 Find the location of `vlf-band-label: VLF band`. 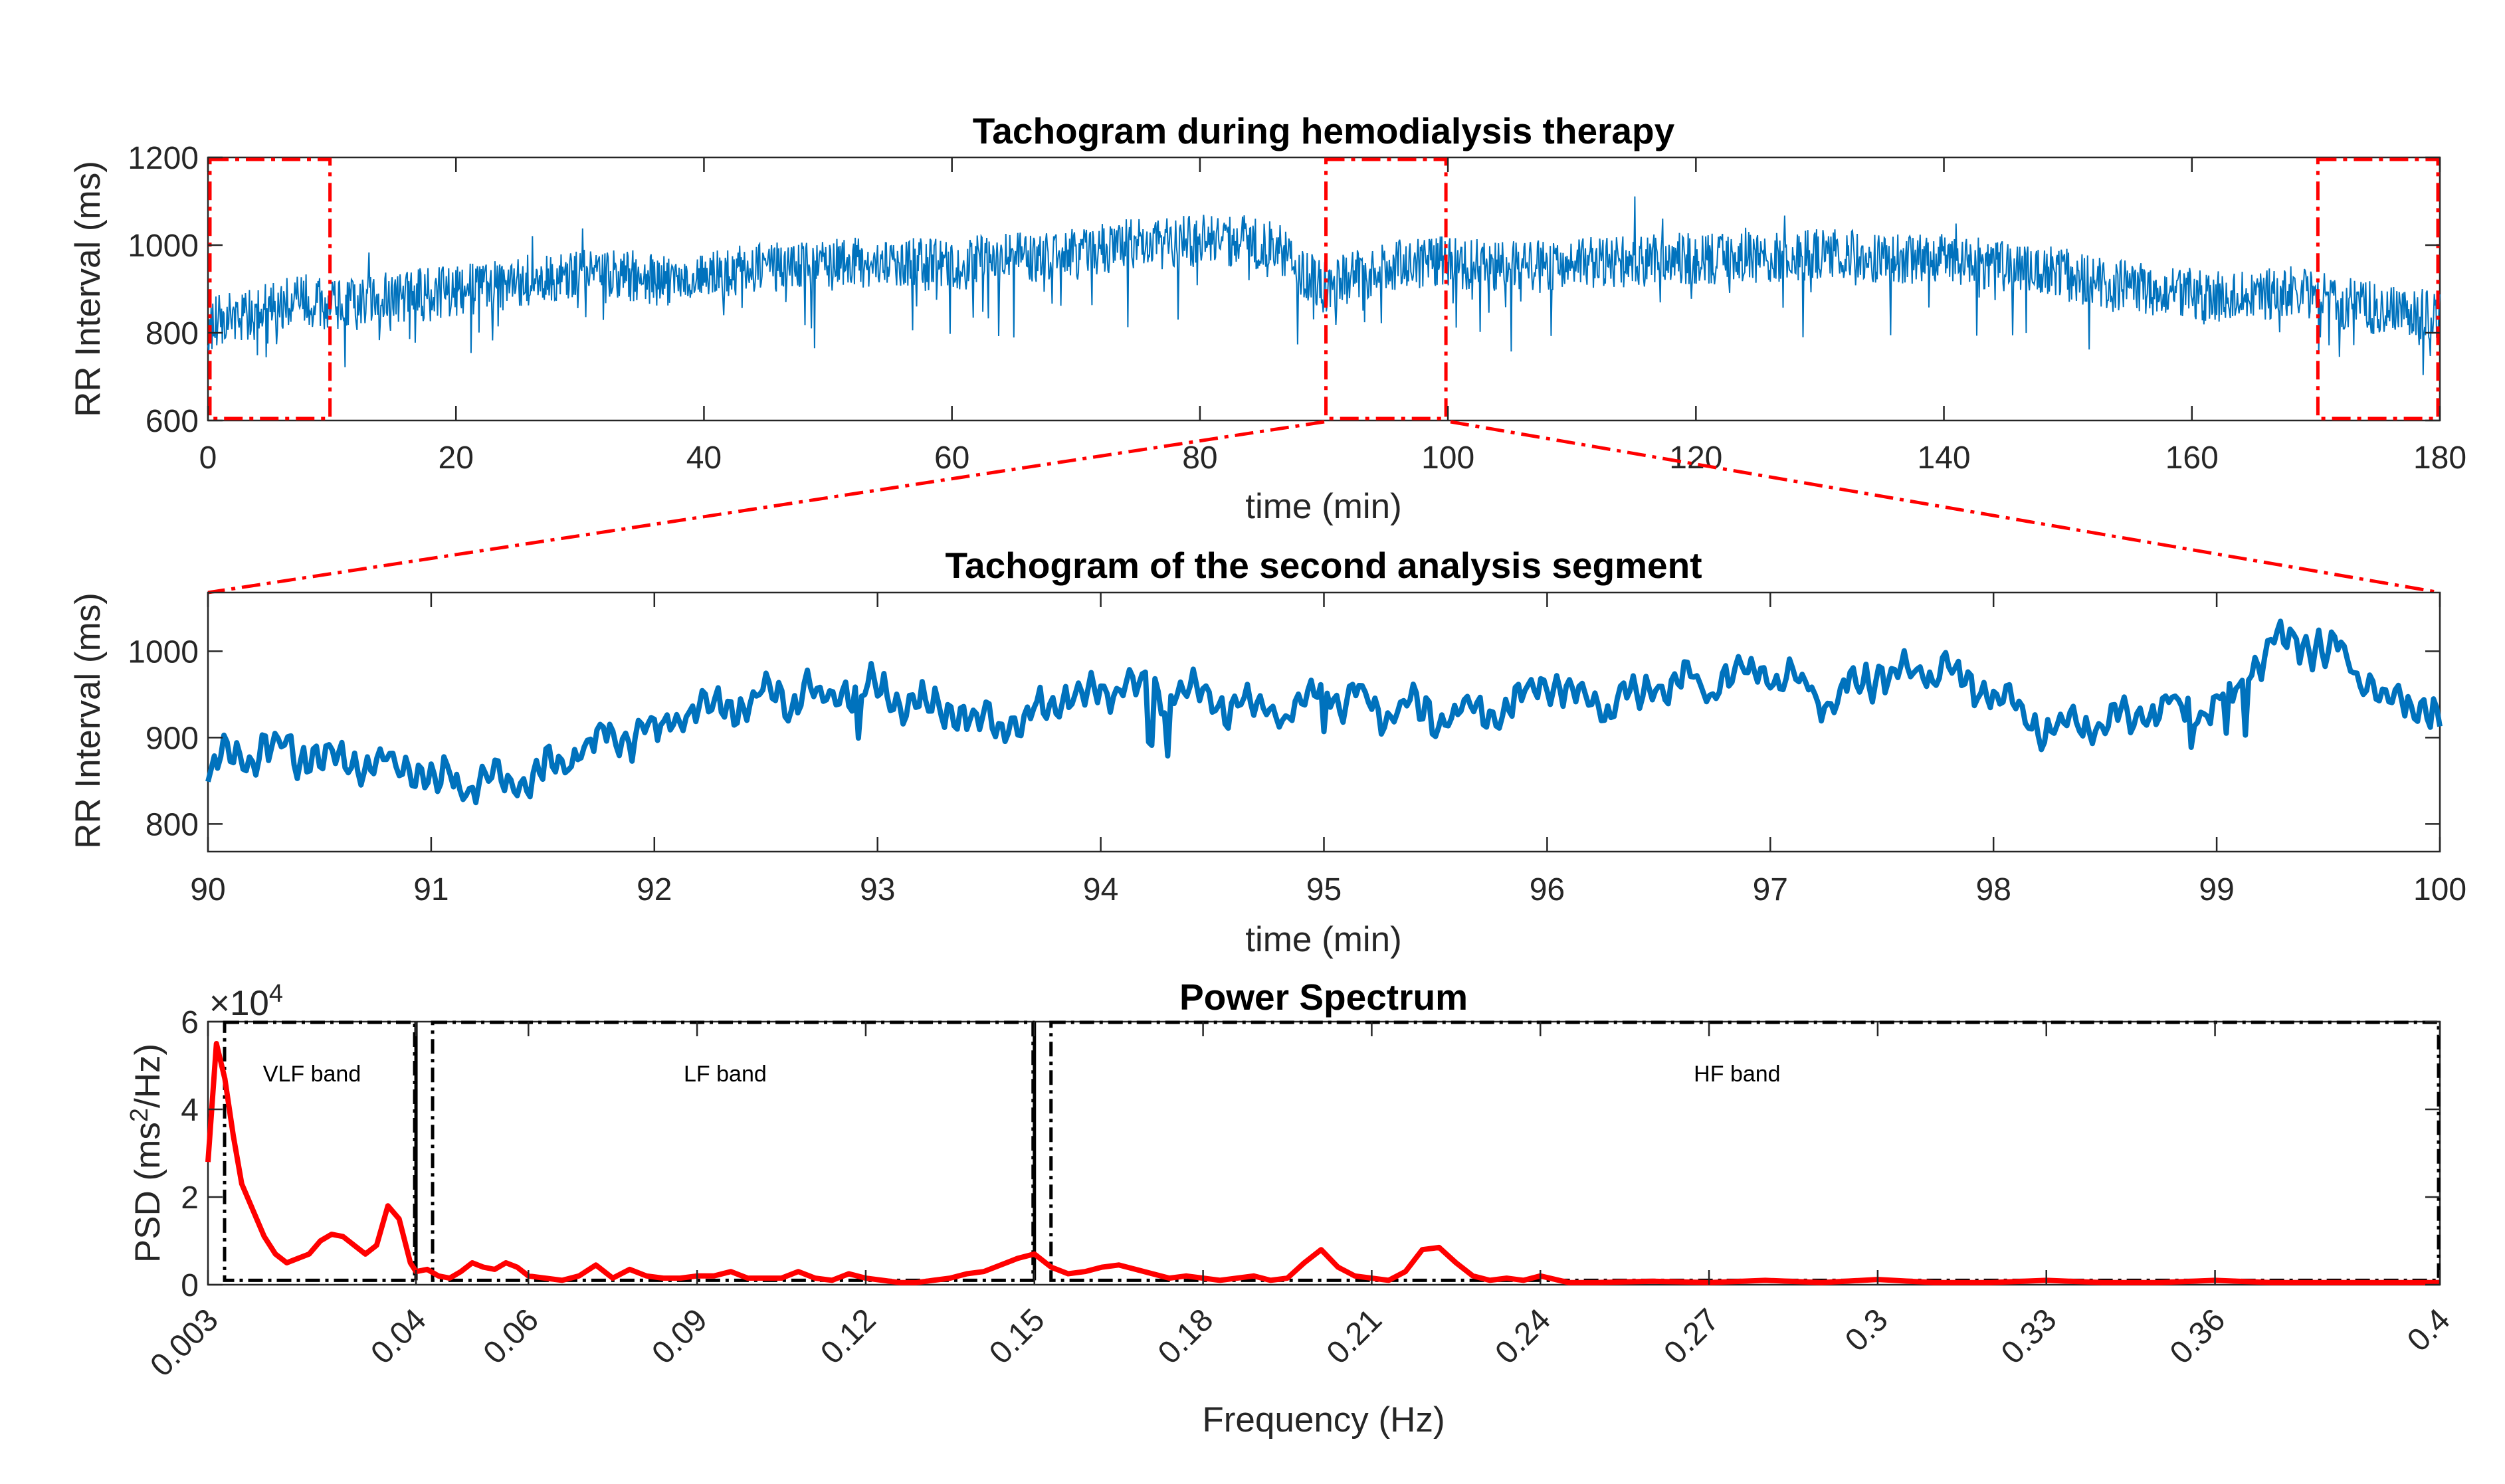

vlf-band-label: VLF band is located at coordinates (312, 1074).